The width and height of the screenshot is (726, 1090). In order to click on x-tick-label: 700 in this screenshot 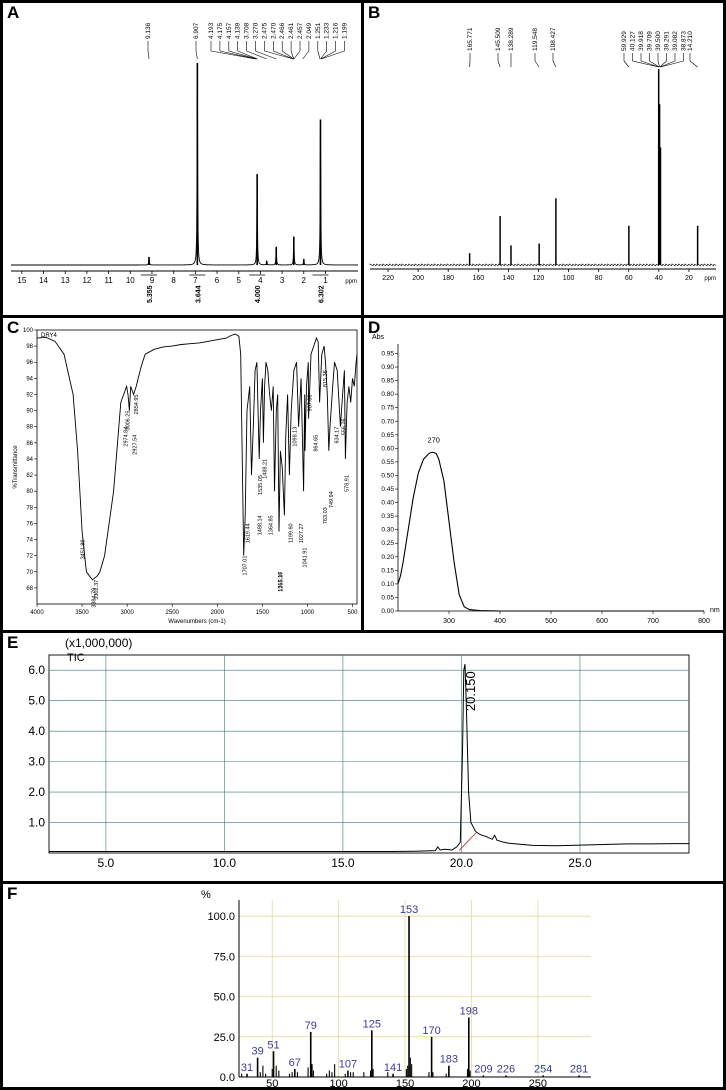, I will do `click(653, 621)`.